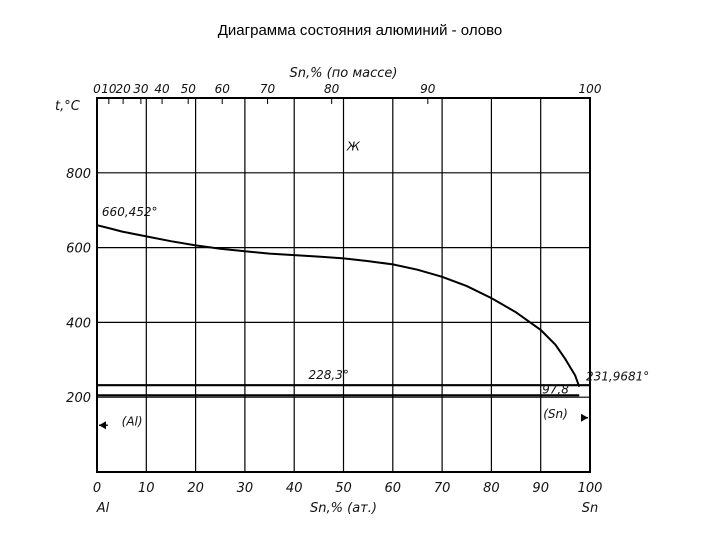 Image resolution: width=720 pixels, height=540 pixels. Describe the element at coordinates (109, 89) in the screenshot. I see `top-tick-label: 10` at that location.